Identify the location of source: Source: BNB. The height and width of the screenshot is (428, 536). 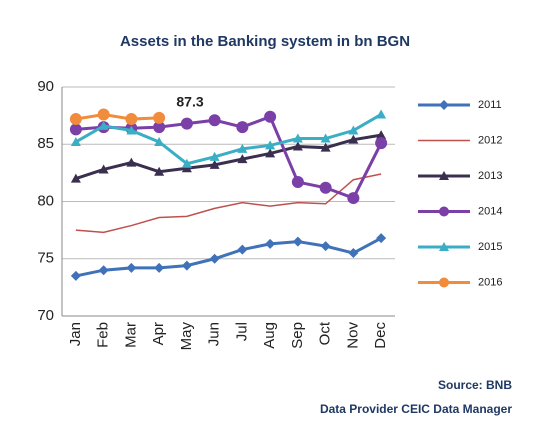
(475, 385).